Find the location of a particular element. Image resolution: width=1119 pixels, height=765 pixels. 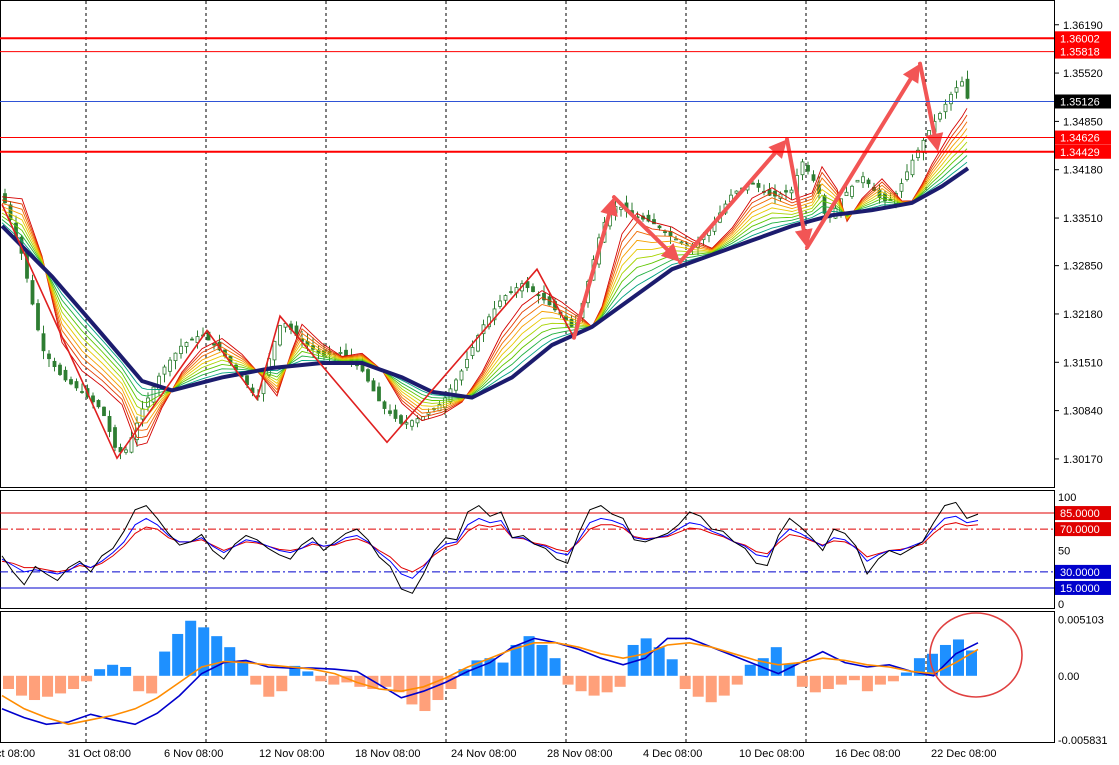

highlight-circle is located at coordinates (976, 655).